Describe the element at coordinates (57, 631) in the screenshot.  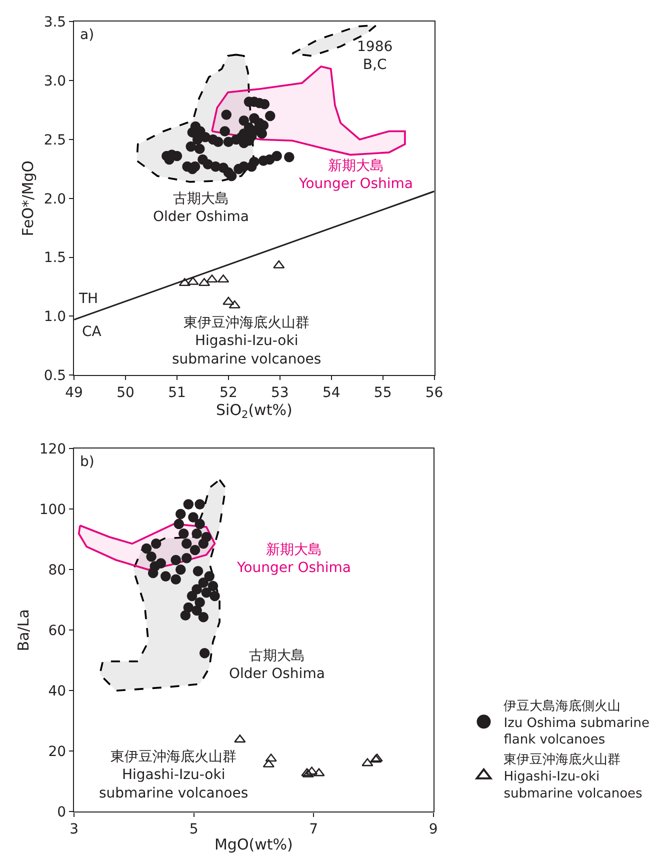
I see `y-tick-label: 60` at that location.